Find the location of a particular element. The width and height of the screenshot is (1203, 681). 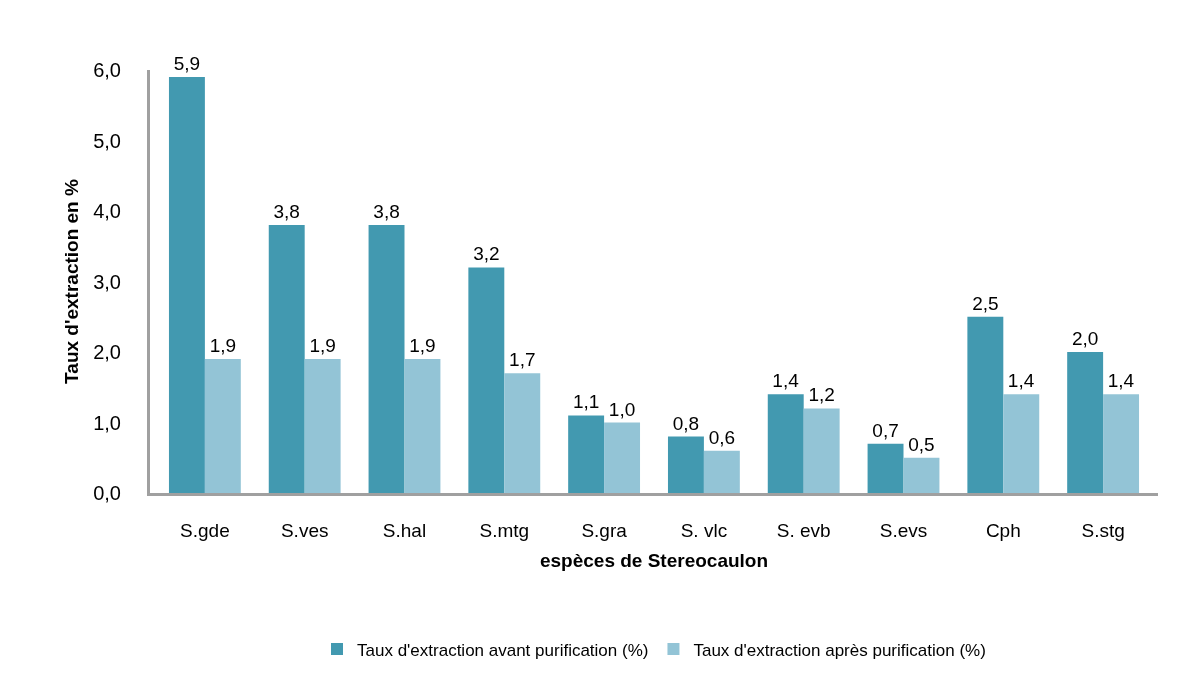

x-axis-title: espèces de Stereocaulon is located at coordinates (654, 560).